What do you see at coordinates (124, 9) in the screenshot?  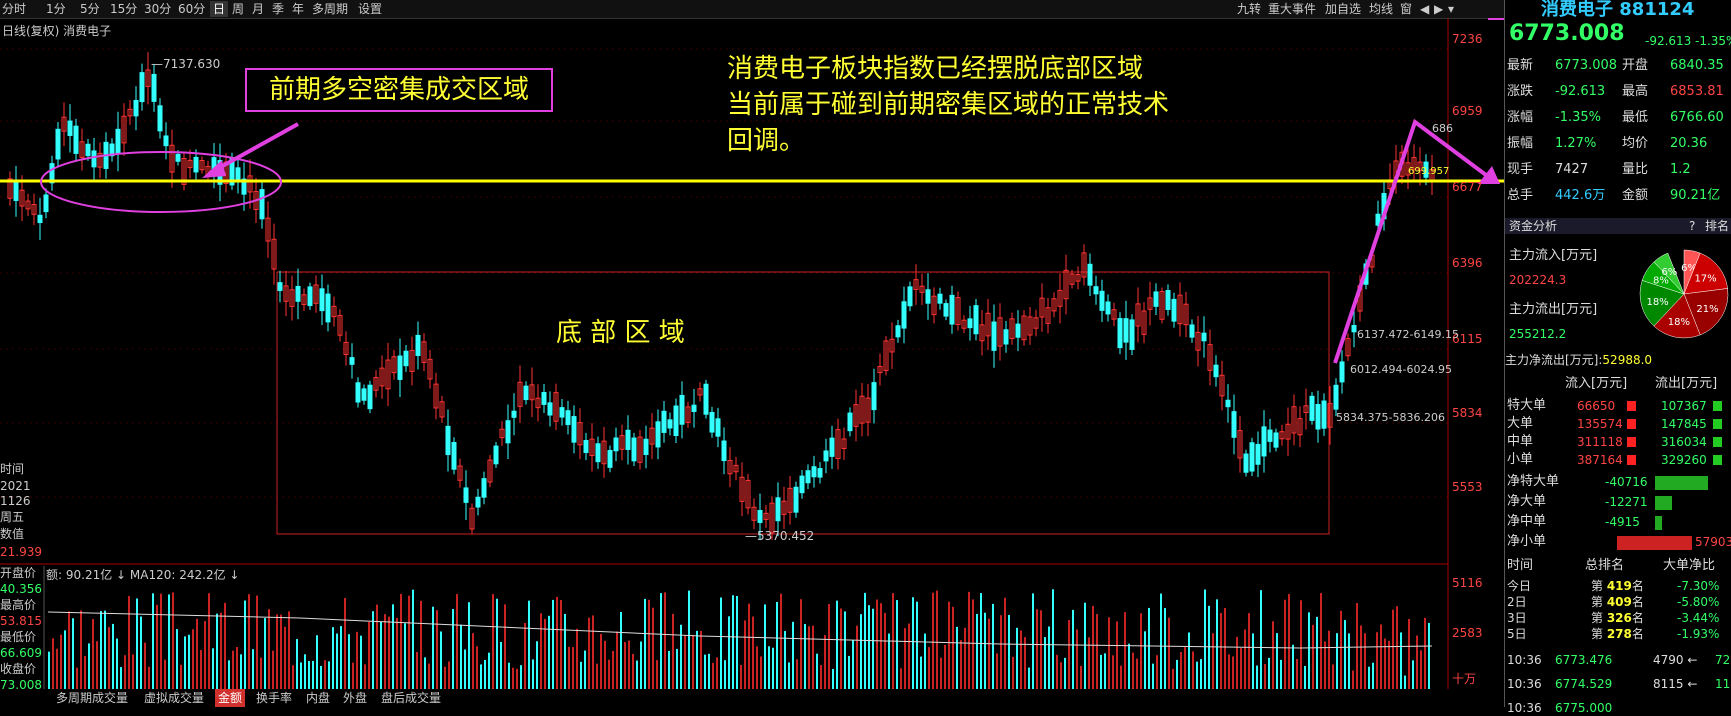 I see `period-15min: 15分` at bounding box center [124, 9].